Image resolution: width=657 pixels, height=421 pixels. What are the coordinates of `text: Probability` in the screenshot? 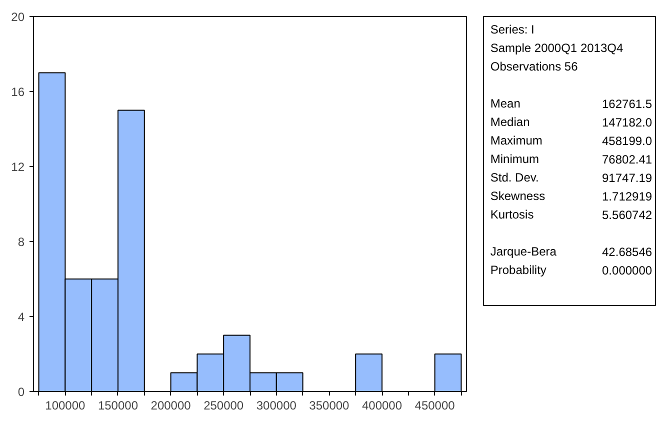 It's located at (518, 269).